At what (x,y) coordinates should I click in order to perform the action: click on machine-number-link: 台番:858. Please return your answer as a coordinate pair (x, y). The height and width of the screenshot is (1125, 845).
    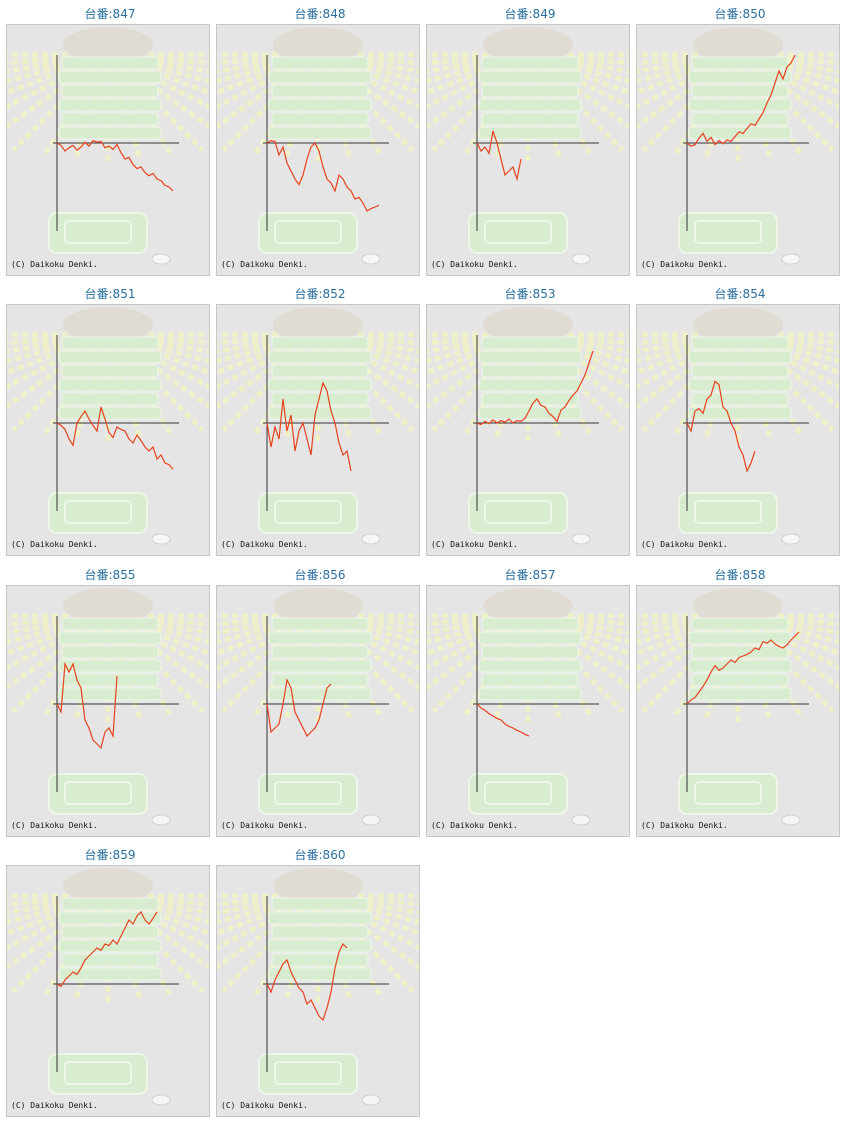
    Looking at the image, I should click on (740, 575).